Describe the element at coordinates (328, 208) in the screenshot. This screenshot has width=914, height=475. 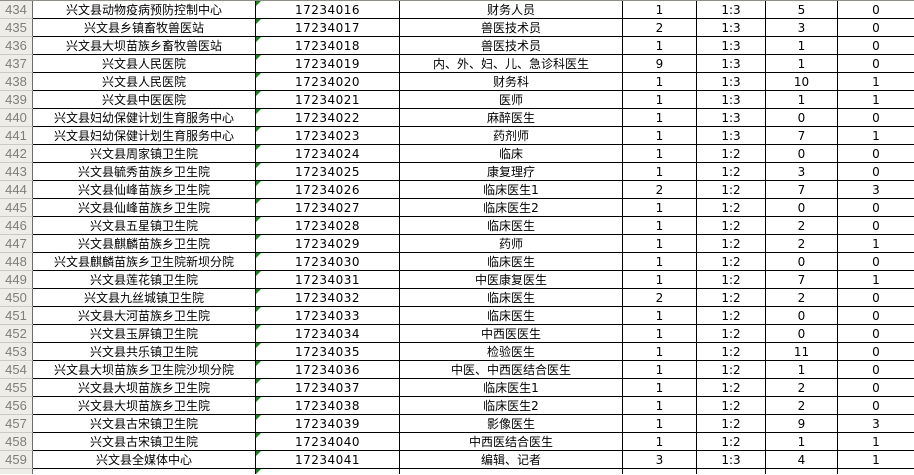
I see `cell-position-code: 17234027` at that location.